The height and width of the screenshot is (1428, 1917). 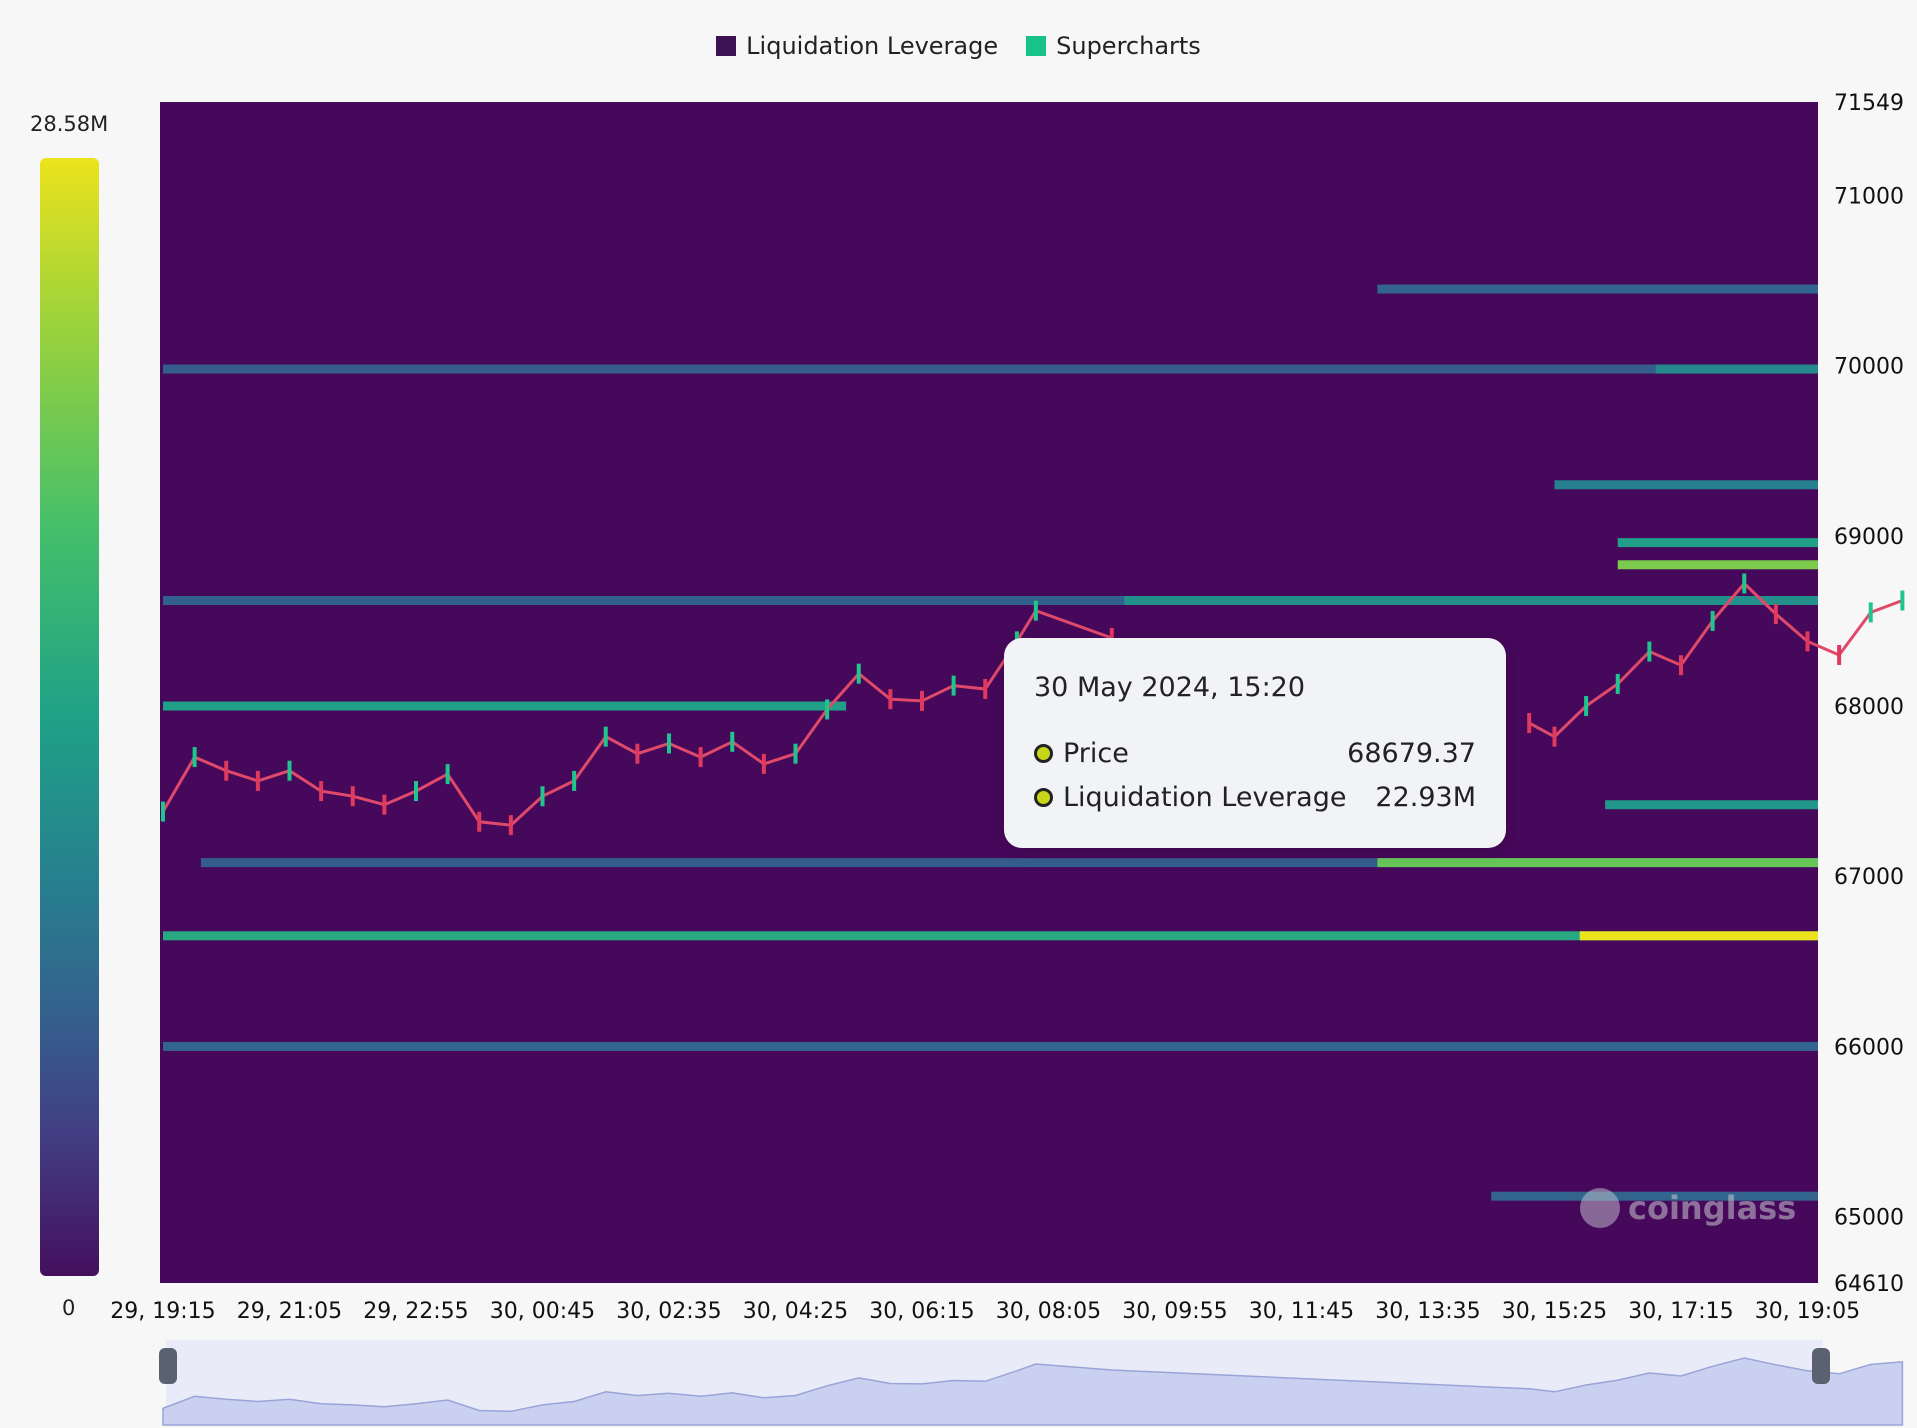 I want to click on chart-legend: Liquidation Leverage Supercharts, so click(x=958, y=46).